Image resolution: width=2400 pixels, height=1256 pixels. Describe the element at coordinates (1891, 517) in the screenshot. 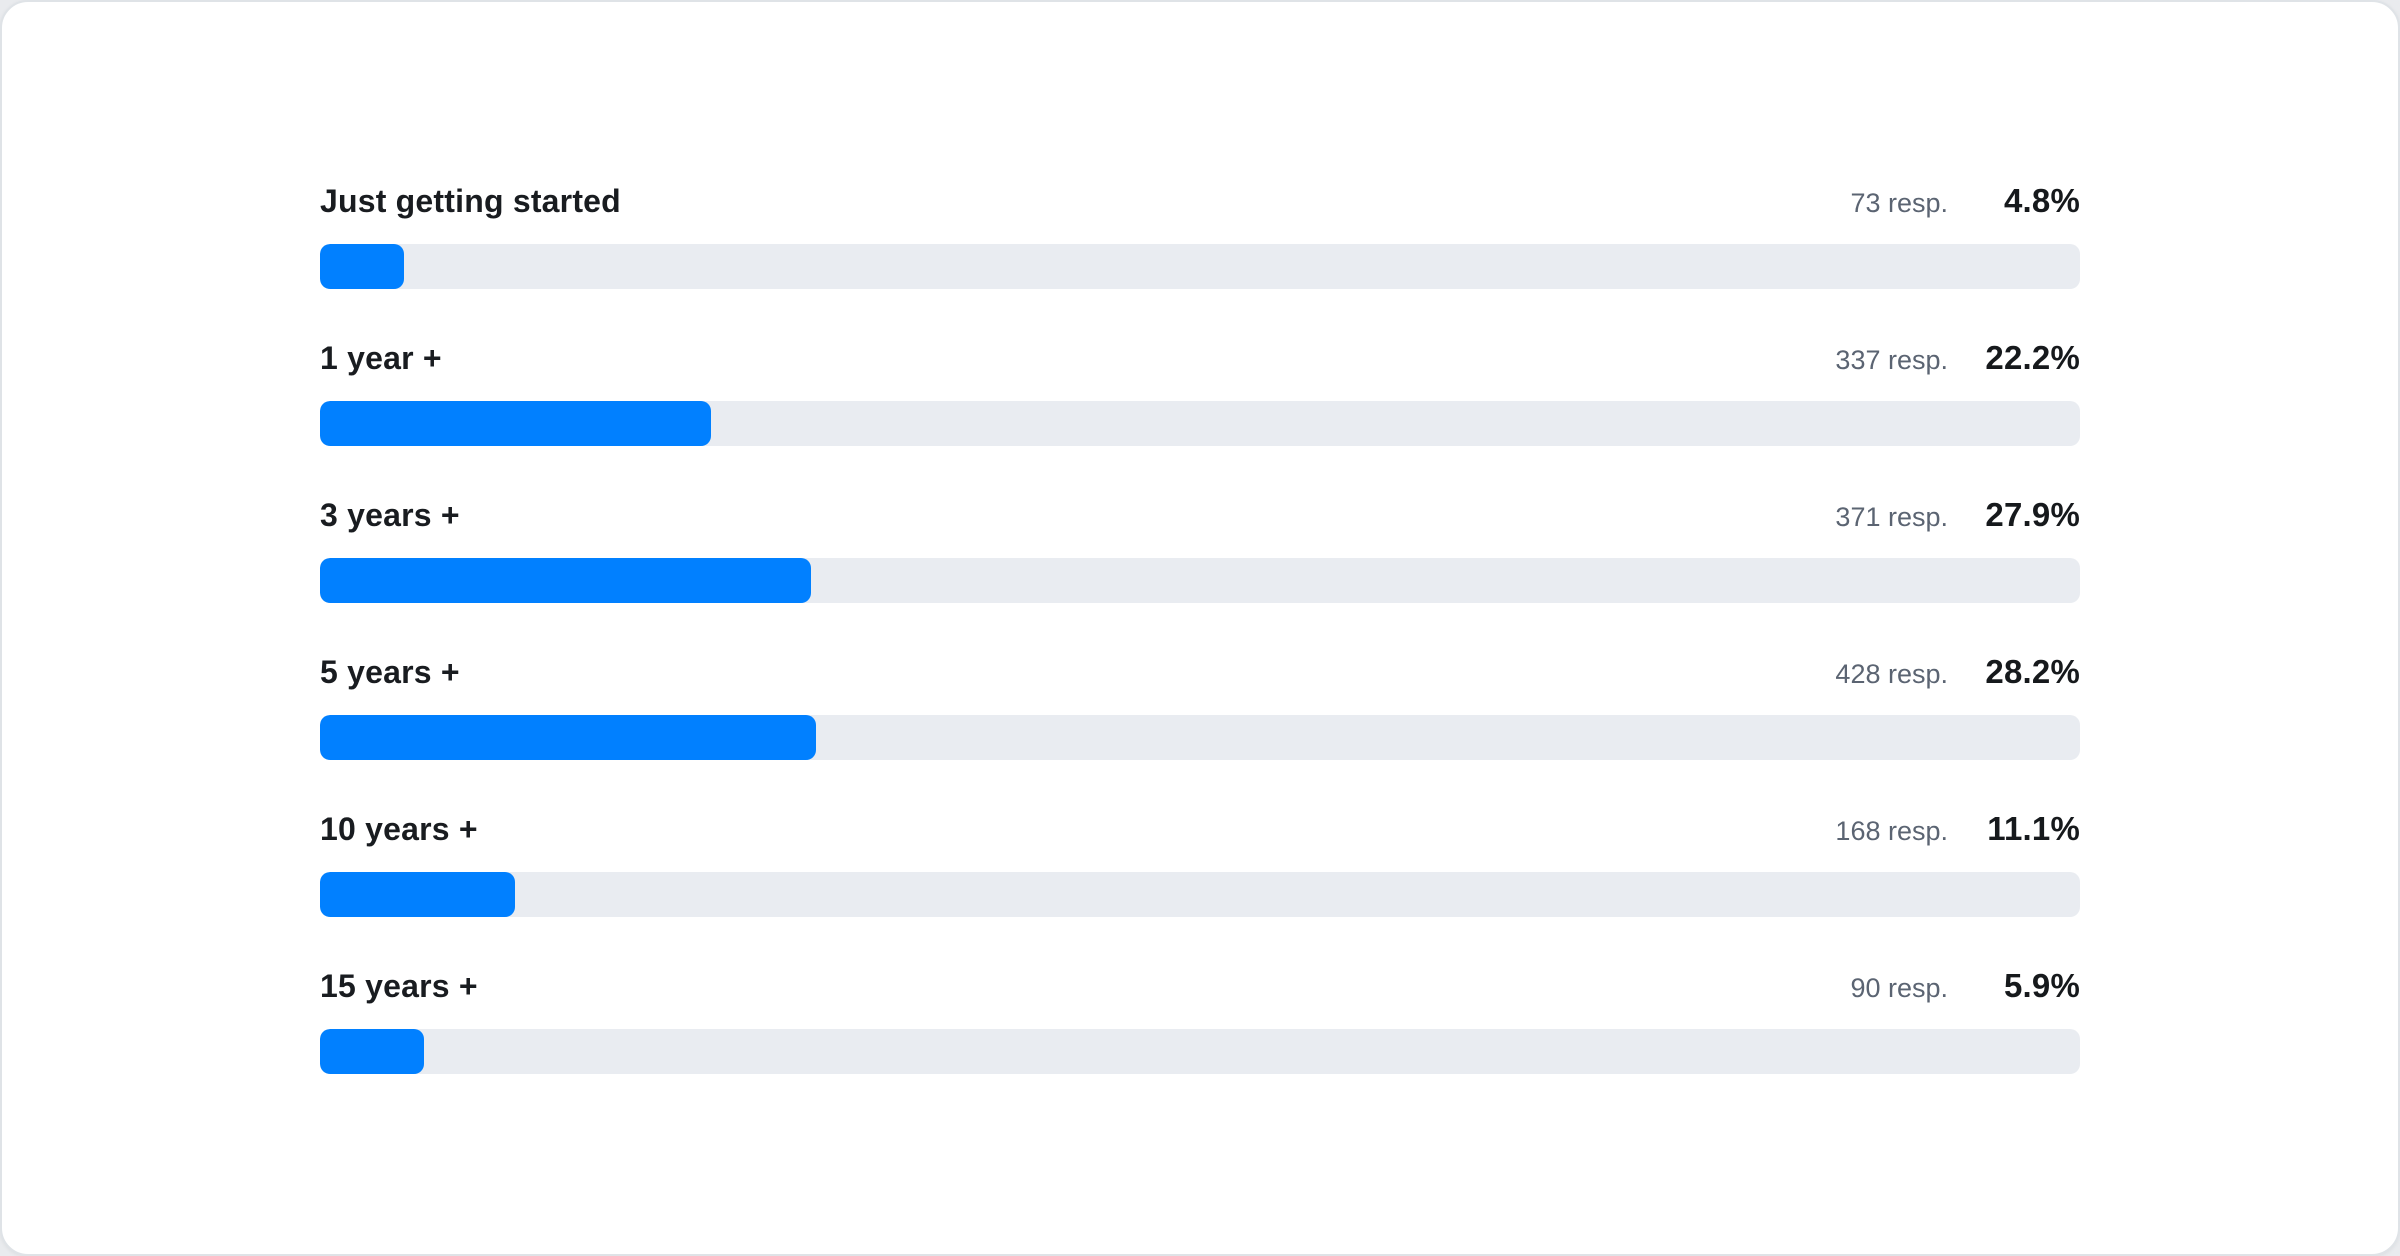

I see `respondent-count: 371 resp.` at that location.